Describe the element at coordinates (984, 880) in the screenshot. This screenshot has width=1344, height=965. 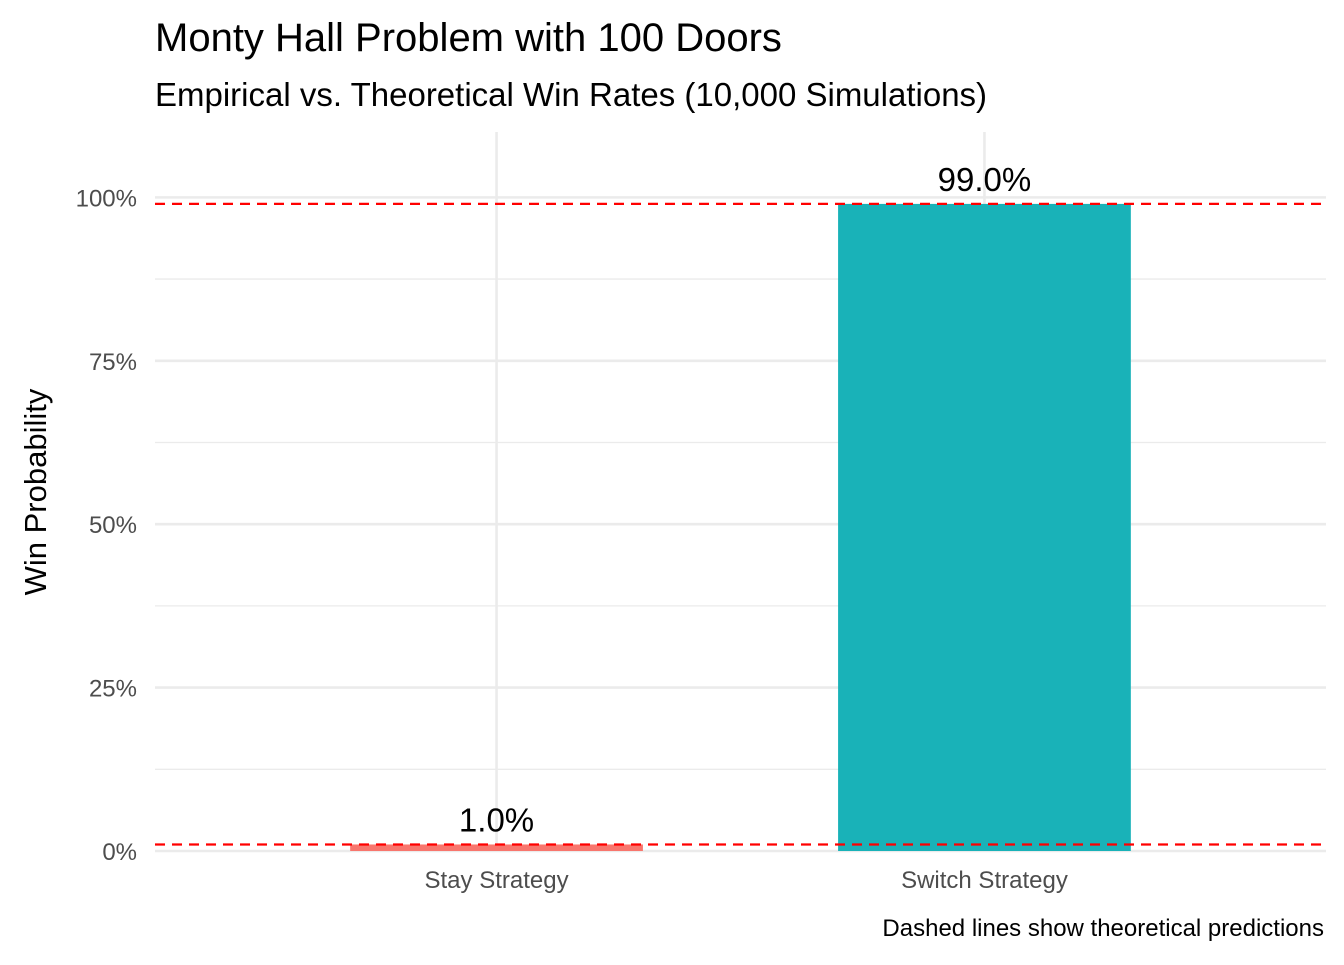
I see `x-tick-label: Switch Strategy` at that location.